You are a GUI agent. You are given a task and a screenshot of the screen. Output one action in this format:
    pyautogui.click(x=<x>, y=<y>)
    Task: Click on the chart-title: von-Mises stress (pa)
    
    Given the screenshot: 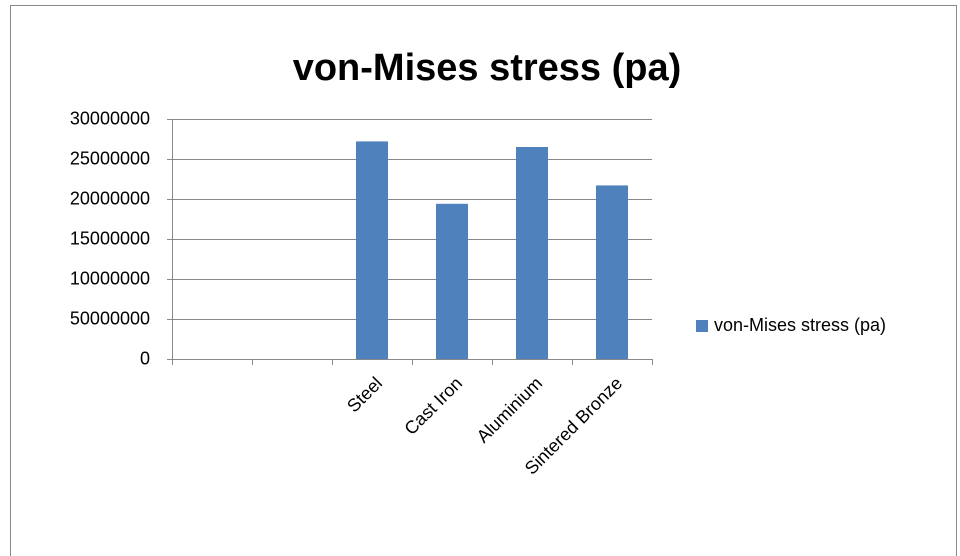 What is the action you would take?
    pyautogui.click(x=487, y=68)
    